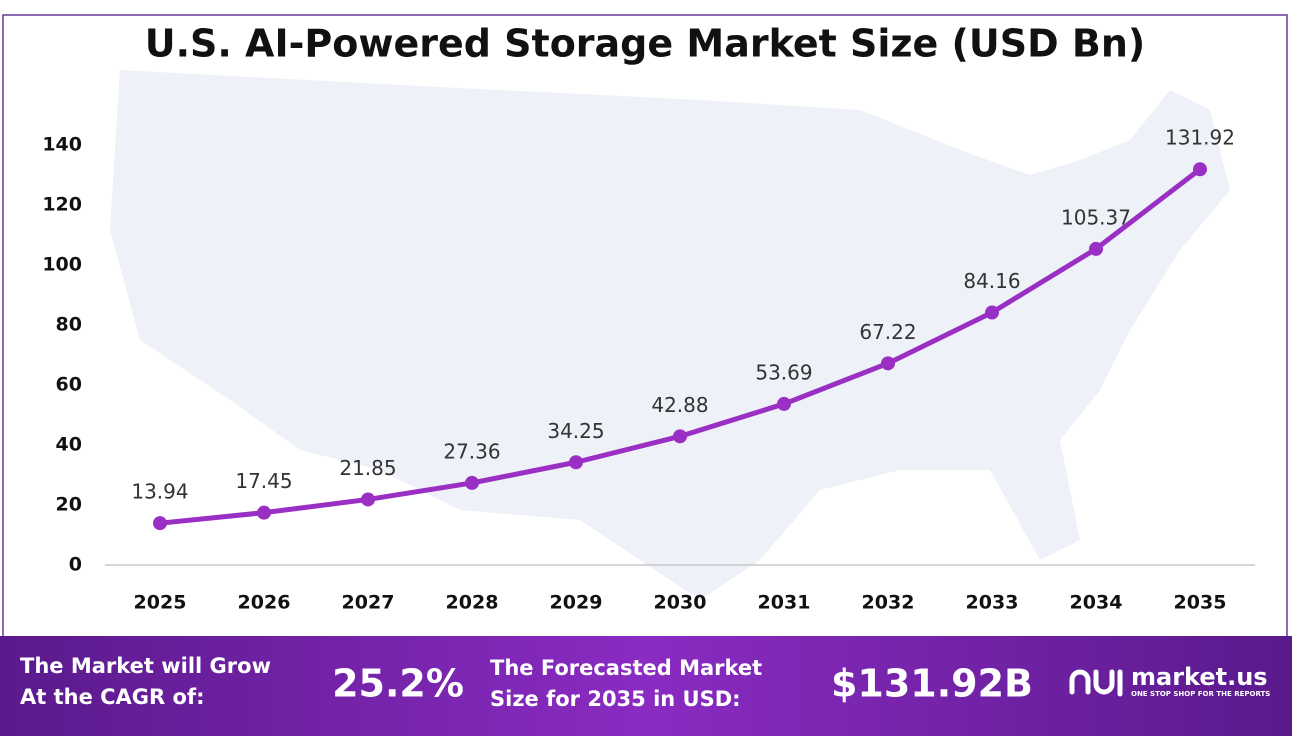  I want to click on data-label: 42.88, so click(679, 405).